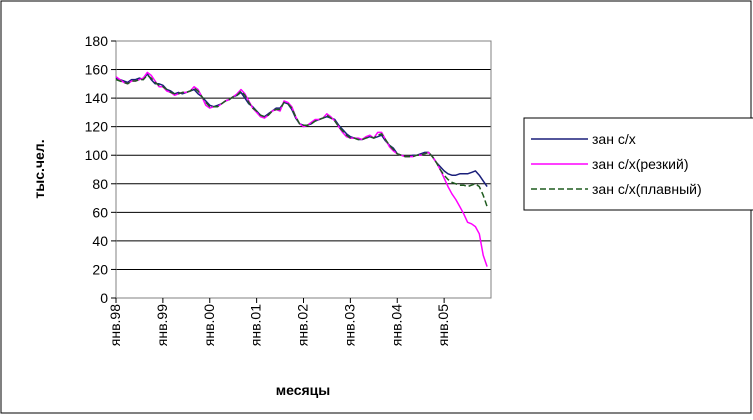 The width and height of the screenshot is (753, 420). Describe the element at coordinates (614, 139) in the screenshot. I see `legend-label: зан с/х` at that location.